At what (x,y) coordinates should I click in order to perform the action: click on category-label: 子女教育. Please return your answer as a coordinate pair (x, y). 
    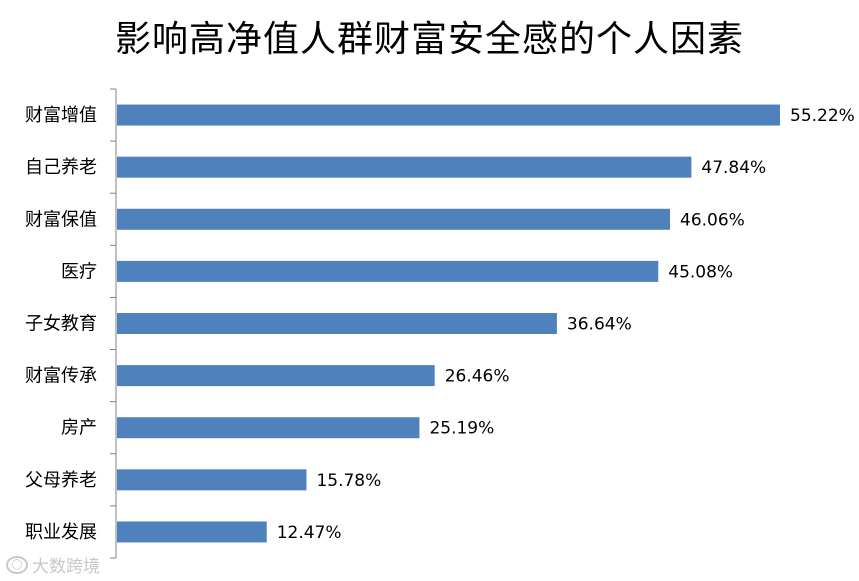
    Looking at the image, I should click on (61, 324).